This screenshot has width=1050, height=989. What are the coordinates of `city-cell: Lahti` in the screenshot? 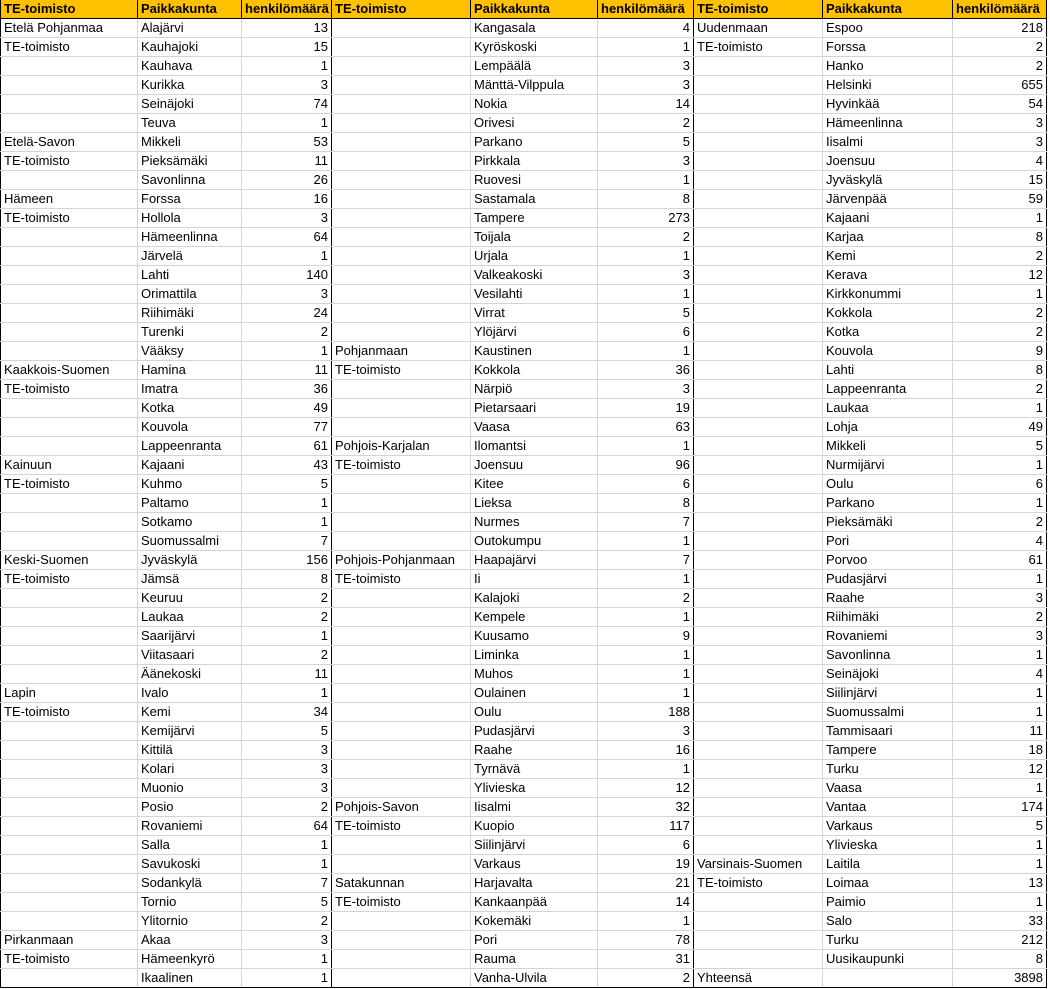 It's located at (887, 370).